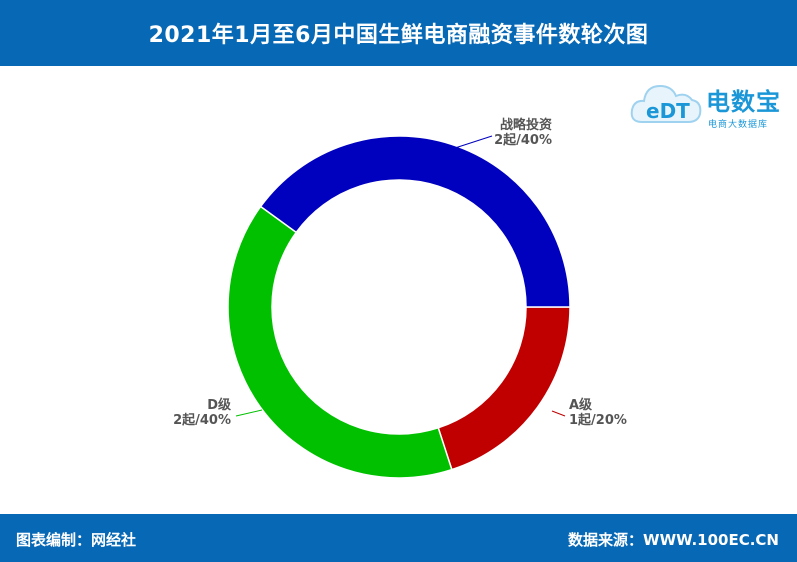 The image size is (797, 562). I want to click on logo: eDT 电数宝 电商大数据库, so click(710, 102).